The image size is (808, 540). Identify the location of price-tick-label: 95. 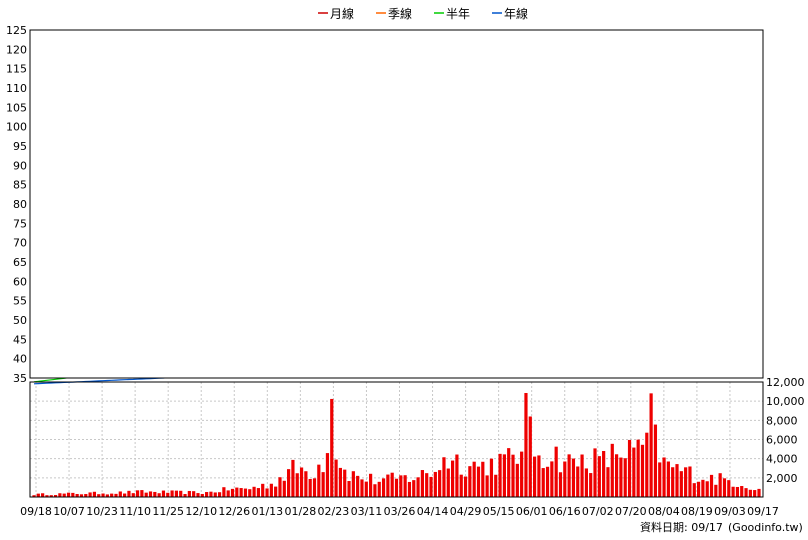
(20, 146).